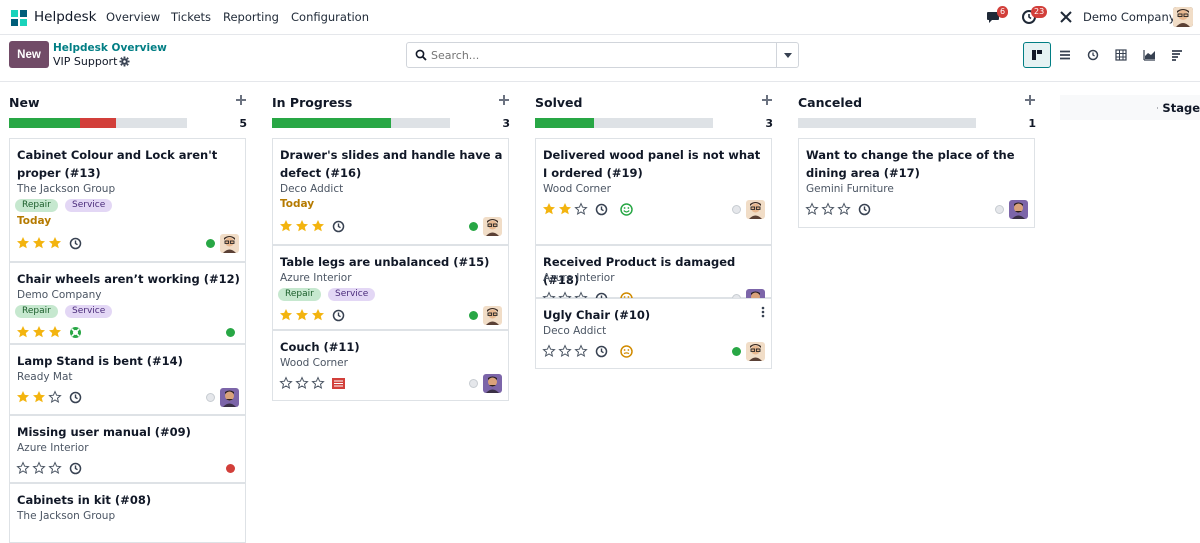 The height and width of the screenshot is (543, 1200). I want to click on ticket-title: Table legs are unbalanced (#15), so click(385, 262).